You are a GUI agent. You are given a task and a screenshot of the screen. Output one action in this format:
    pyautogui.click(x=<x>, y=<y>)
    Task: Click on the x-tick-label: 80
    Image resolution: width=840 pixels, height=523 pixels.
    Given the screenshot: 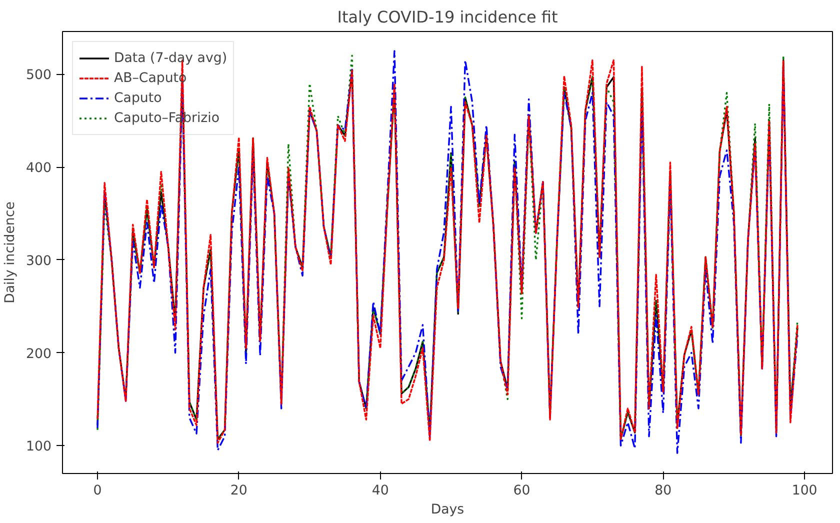 What is the action you would take?
    pyautogui.click(x=663, y=491)
    